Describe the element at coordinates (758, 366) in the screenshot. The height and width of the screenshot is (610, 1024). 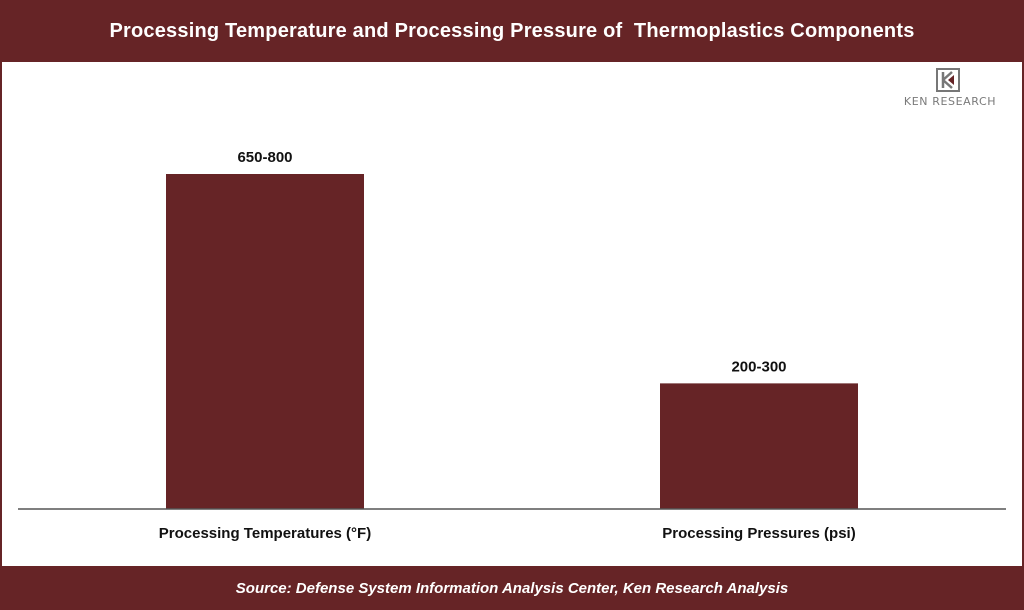
I see `data-label-1: 200-300` at that location.